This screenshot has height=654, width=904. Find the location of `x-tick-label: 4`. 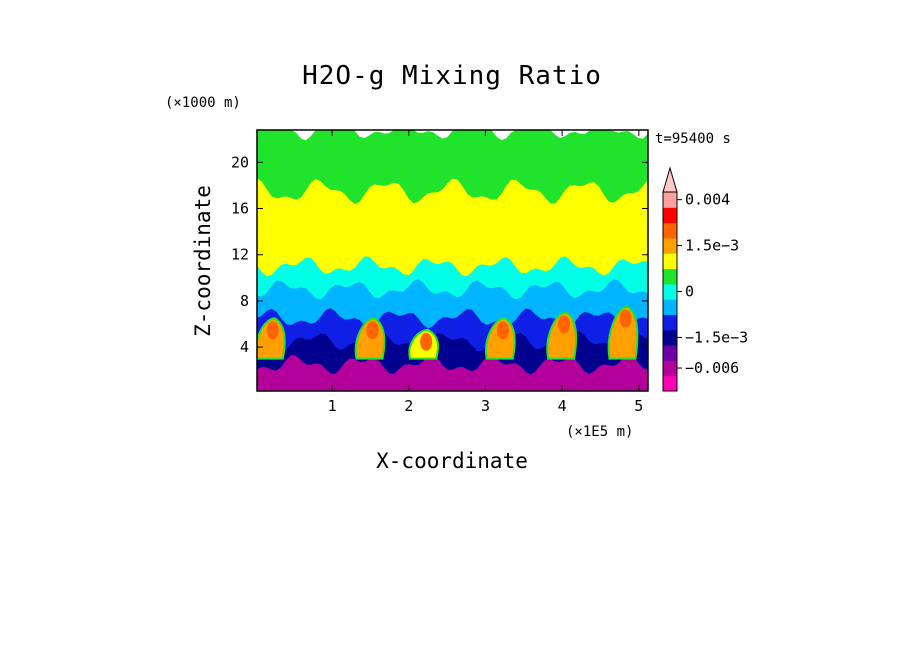

x-tick-label: 4 is located at coordinates (562, 406).